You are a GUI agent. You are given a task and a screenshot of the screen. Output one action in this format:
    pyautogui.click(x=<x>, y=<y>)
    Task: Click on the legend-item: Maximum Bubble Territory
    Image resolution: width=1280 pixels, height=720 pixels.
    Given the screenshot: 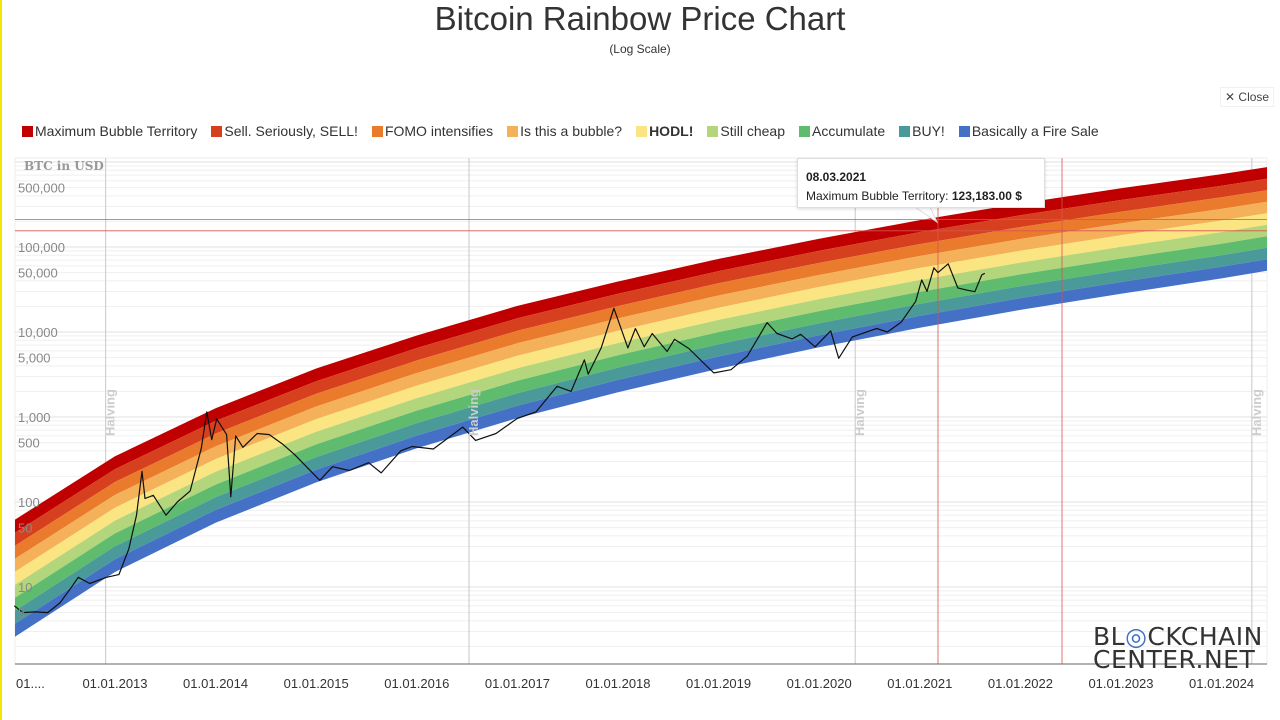 What is the action you would take?
    pyautogui.click(x=109, y=131)
    